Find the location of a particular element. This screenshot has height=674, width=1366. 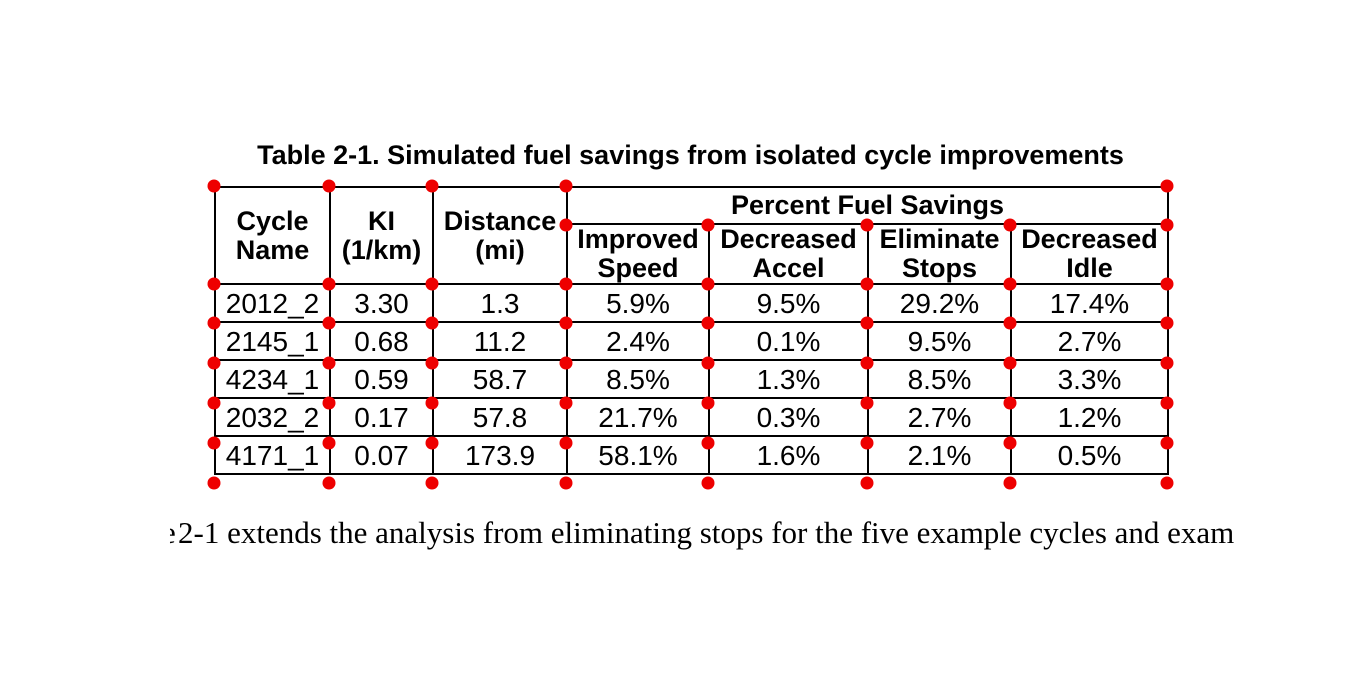

col-header-ki: KI (1/km) is located at coordinates (381, 235).